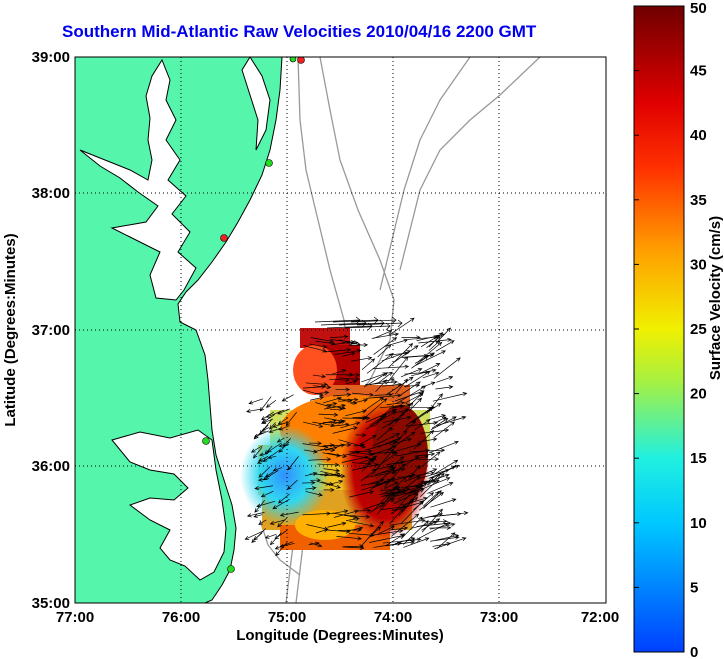 The width and height of the screenshot is (724, 659). Describe the element at coordinates (181, 617) in the screenshot. I see `x-tick-label: 76:00` at that location.